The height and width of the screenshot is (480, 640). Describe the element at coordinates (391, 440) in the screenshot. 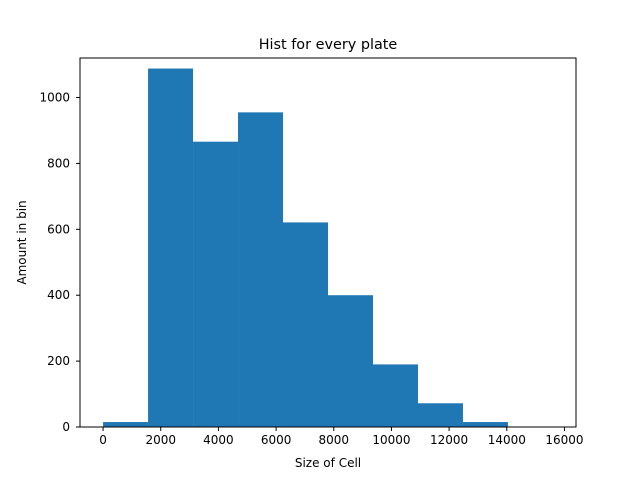

I see `x-tick-label: 10000` at that location.